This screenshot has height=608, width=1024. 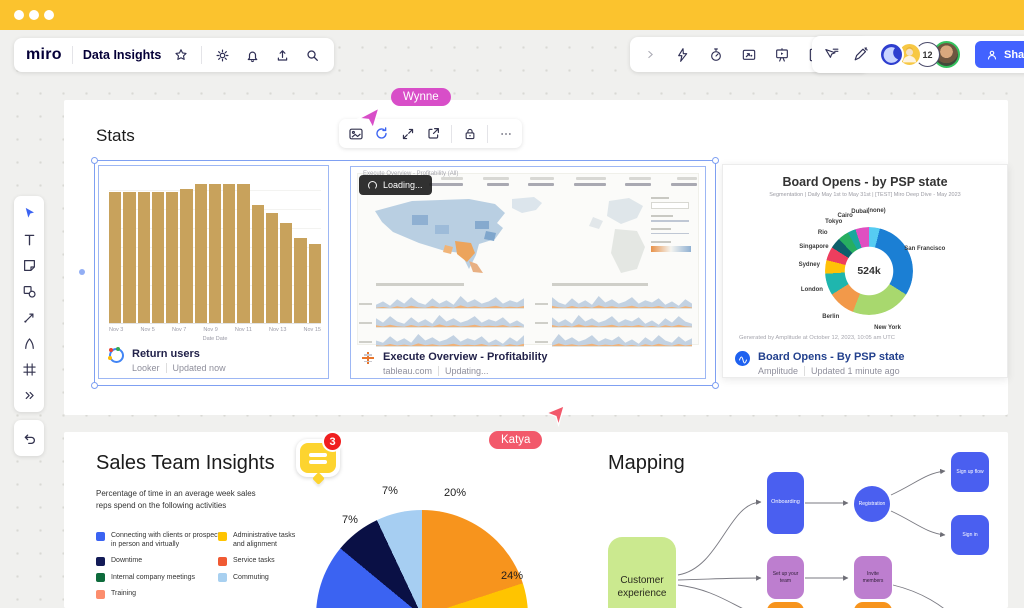 I want to click on flow-node-sign-in: Sign in, so click(x=970, y=535).